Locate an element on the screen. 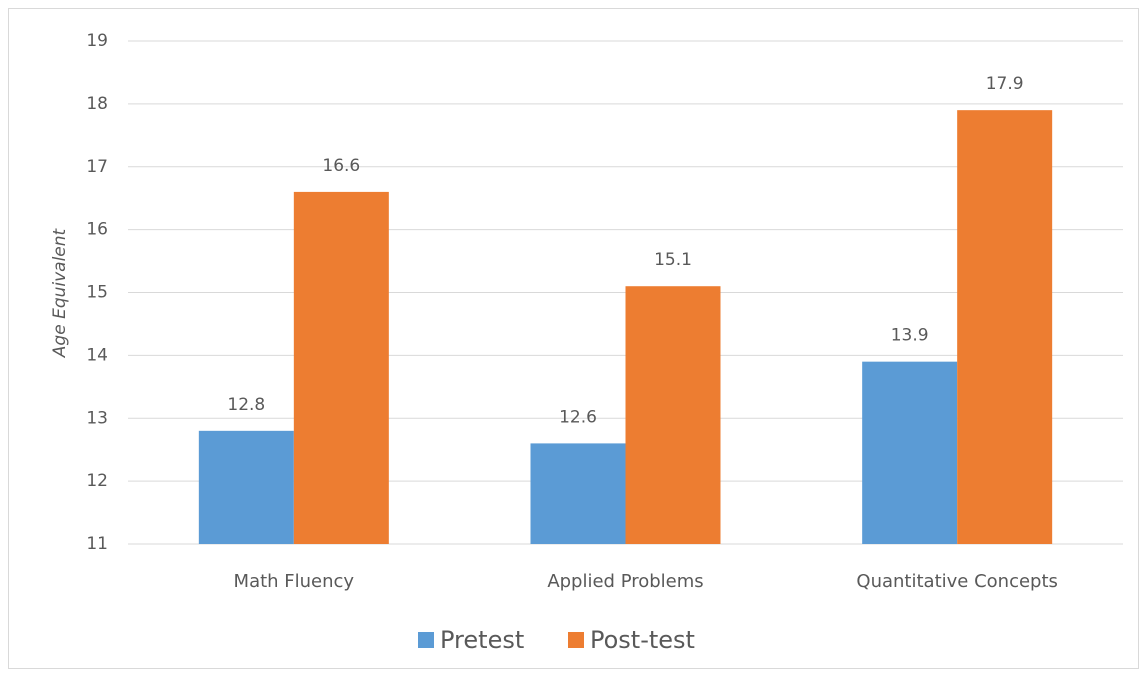  data-label: 13.9 is located at coordinates (910, 336).